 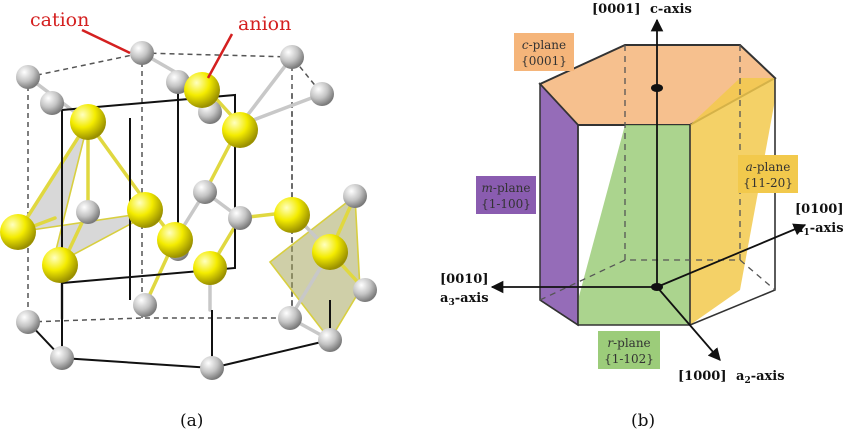 I want to click on svg-text: a-plane, so click(x=768, y=167).